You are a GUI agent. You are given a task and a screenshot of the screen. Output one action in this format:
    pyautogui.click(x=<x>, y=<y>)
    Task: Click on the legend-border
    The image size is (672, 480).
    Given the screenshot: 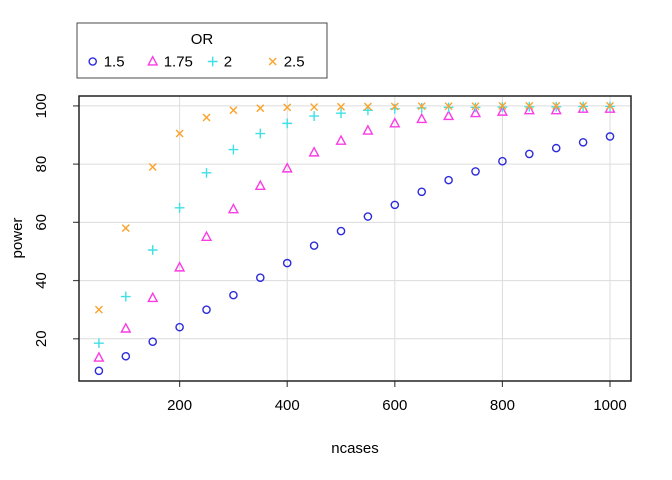 What is the action you would take?
    pyautogui.click(x=202, y=50)
    